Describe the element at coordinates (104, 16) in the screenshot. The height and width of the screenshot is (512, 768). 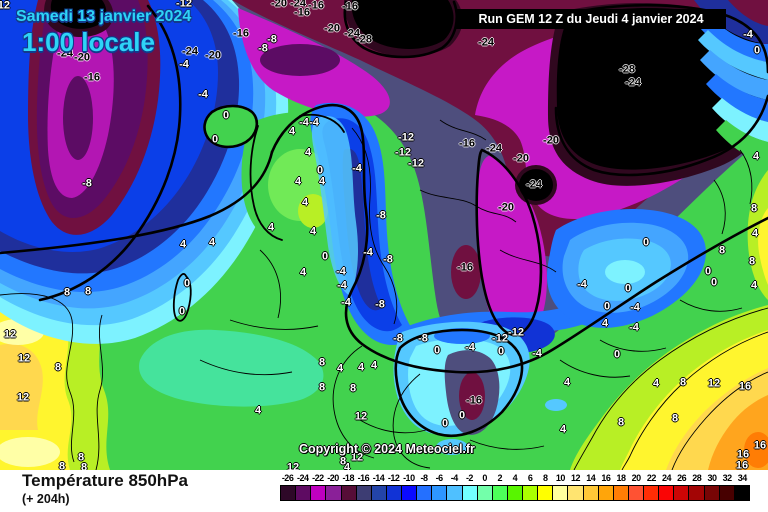
I see `date-label: Samedi 13 janvier 2024` at that location.